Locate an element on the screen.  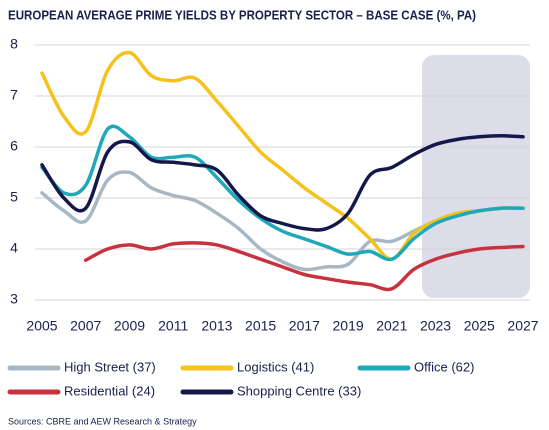
legend-label: Logistics (41) is located at coordinates (275, 366).